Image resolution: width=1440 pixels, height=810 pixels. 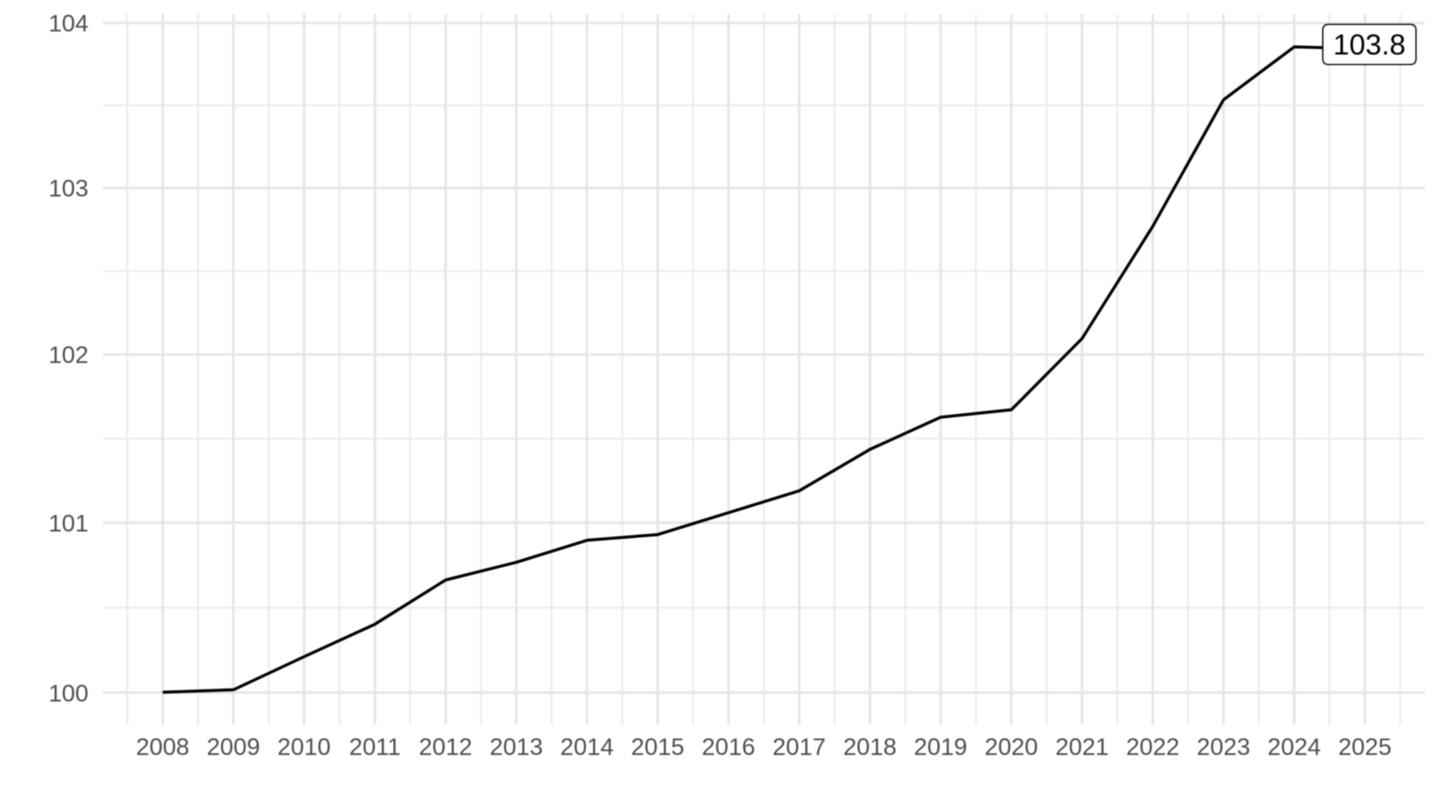 What do you see at coordinates (657, 747) in the screenshot?
I see `svg-text: 2015` at bounding box center [657, 747].